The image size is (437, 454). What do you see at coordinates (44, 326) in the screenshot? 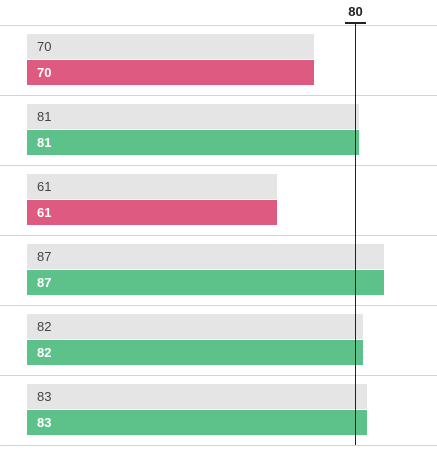
I see `background-bar-label: 82` at bounding box center [44, 326].